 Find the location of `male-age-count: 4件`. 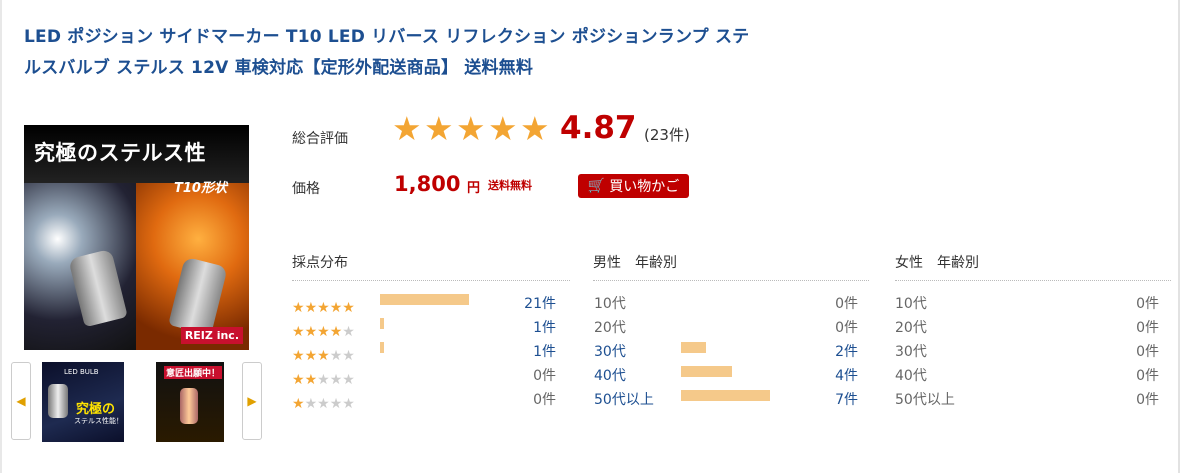

male-age-count: 4件 is located at coordinates (846, 376).